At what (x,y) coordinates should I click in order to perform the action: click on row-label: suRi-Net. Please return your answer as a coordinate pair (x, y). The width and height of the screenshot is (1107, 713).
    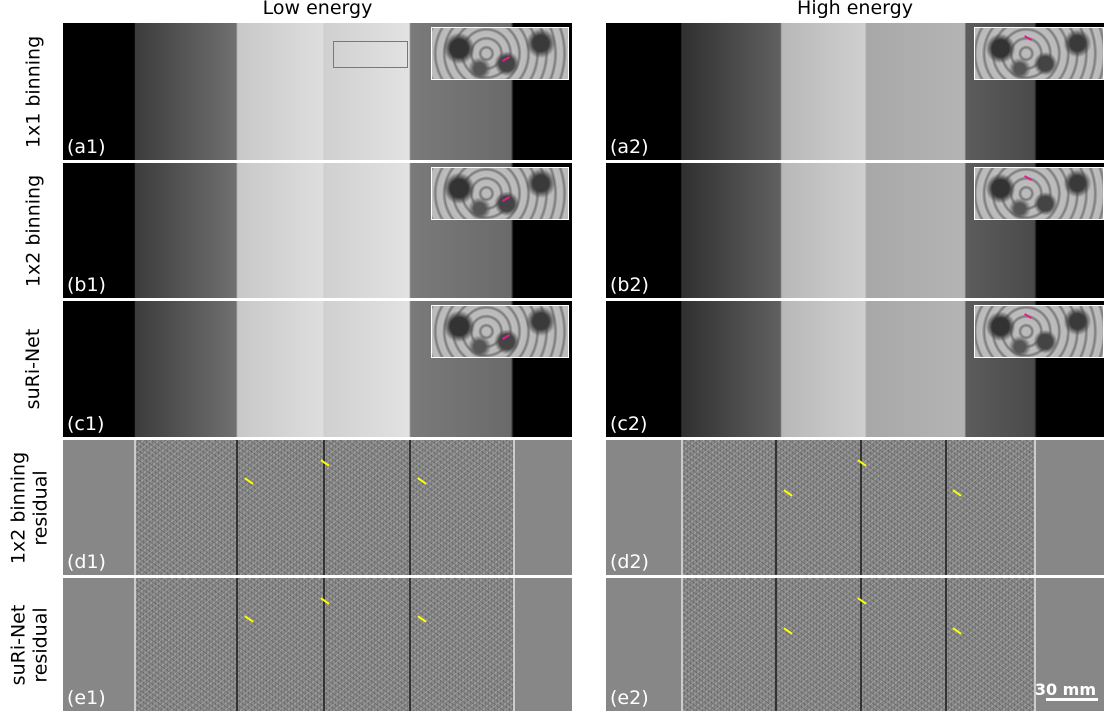
    Looking at the image, I should click on (33, 369).